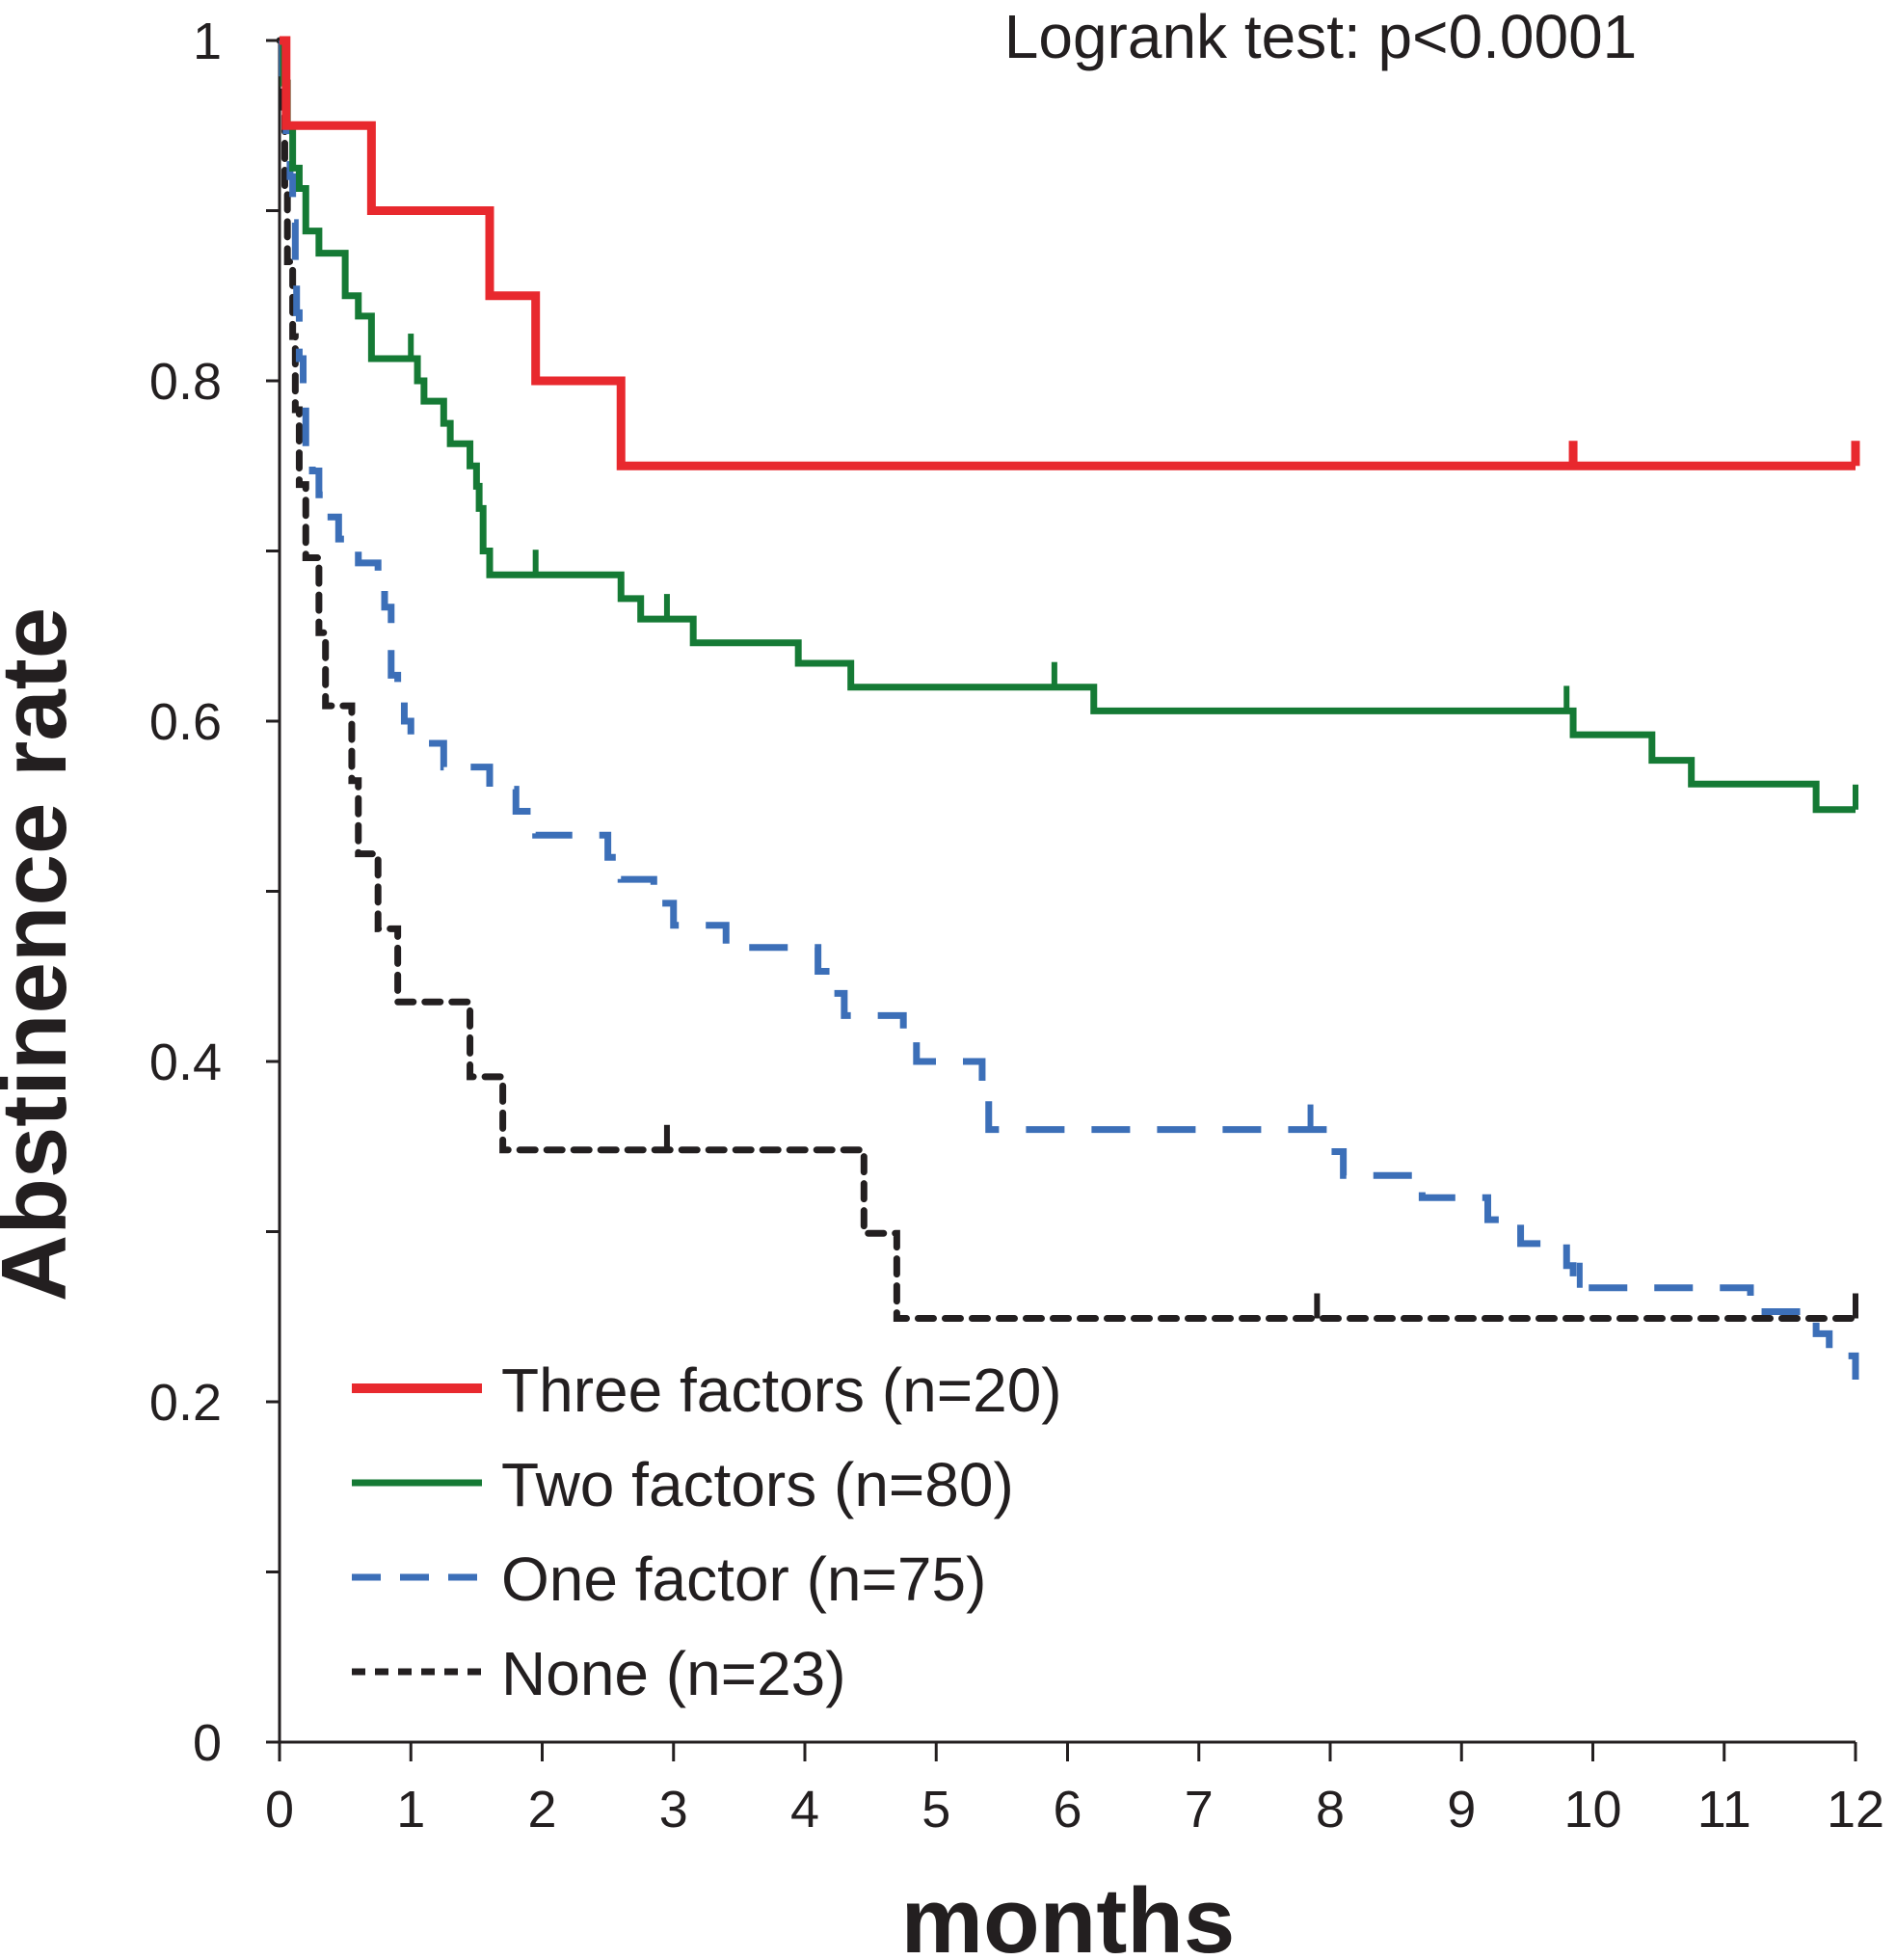 Image resolution: width=1896 pixels, height=1960 pixels. I want to click on x-tick-label: 3, so click(673, 1810).